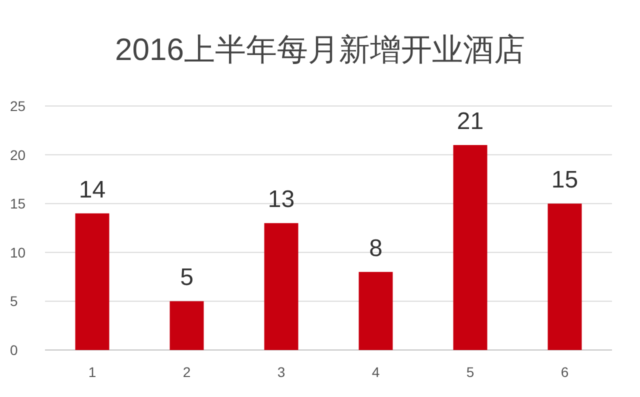 This screenshot has height=397, width=640. I want to click on x-tick-label: 3, so click(281, 372).